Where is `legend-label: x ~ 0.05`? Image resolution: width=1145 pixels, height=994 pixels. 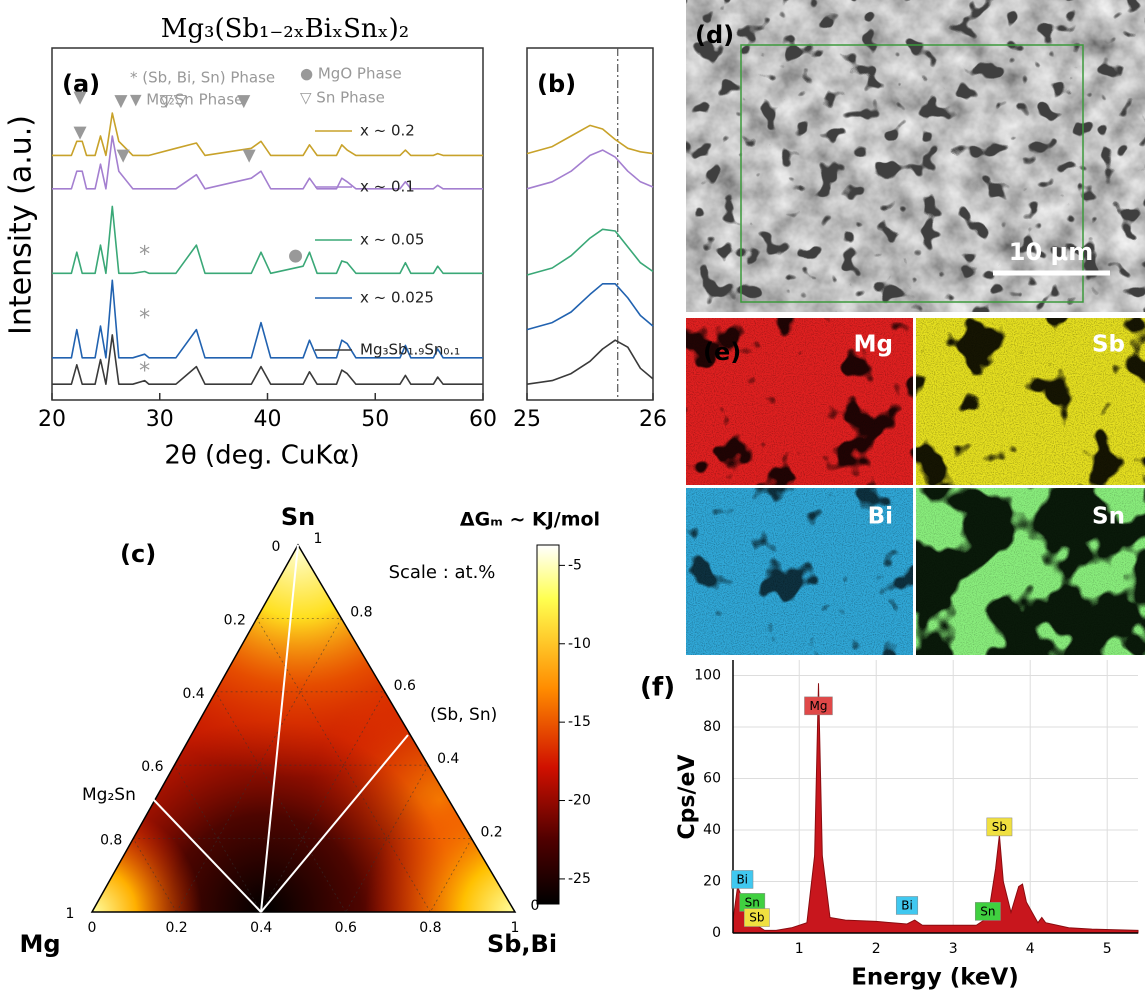 legend-label: x ~ 0.05 is located at coordinates (392, 240).